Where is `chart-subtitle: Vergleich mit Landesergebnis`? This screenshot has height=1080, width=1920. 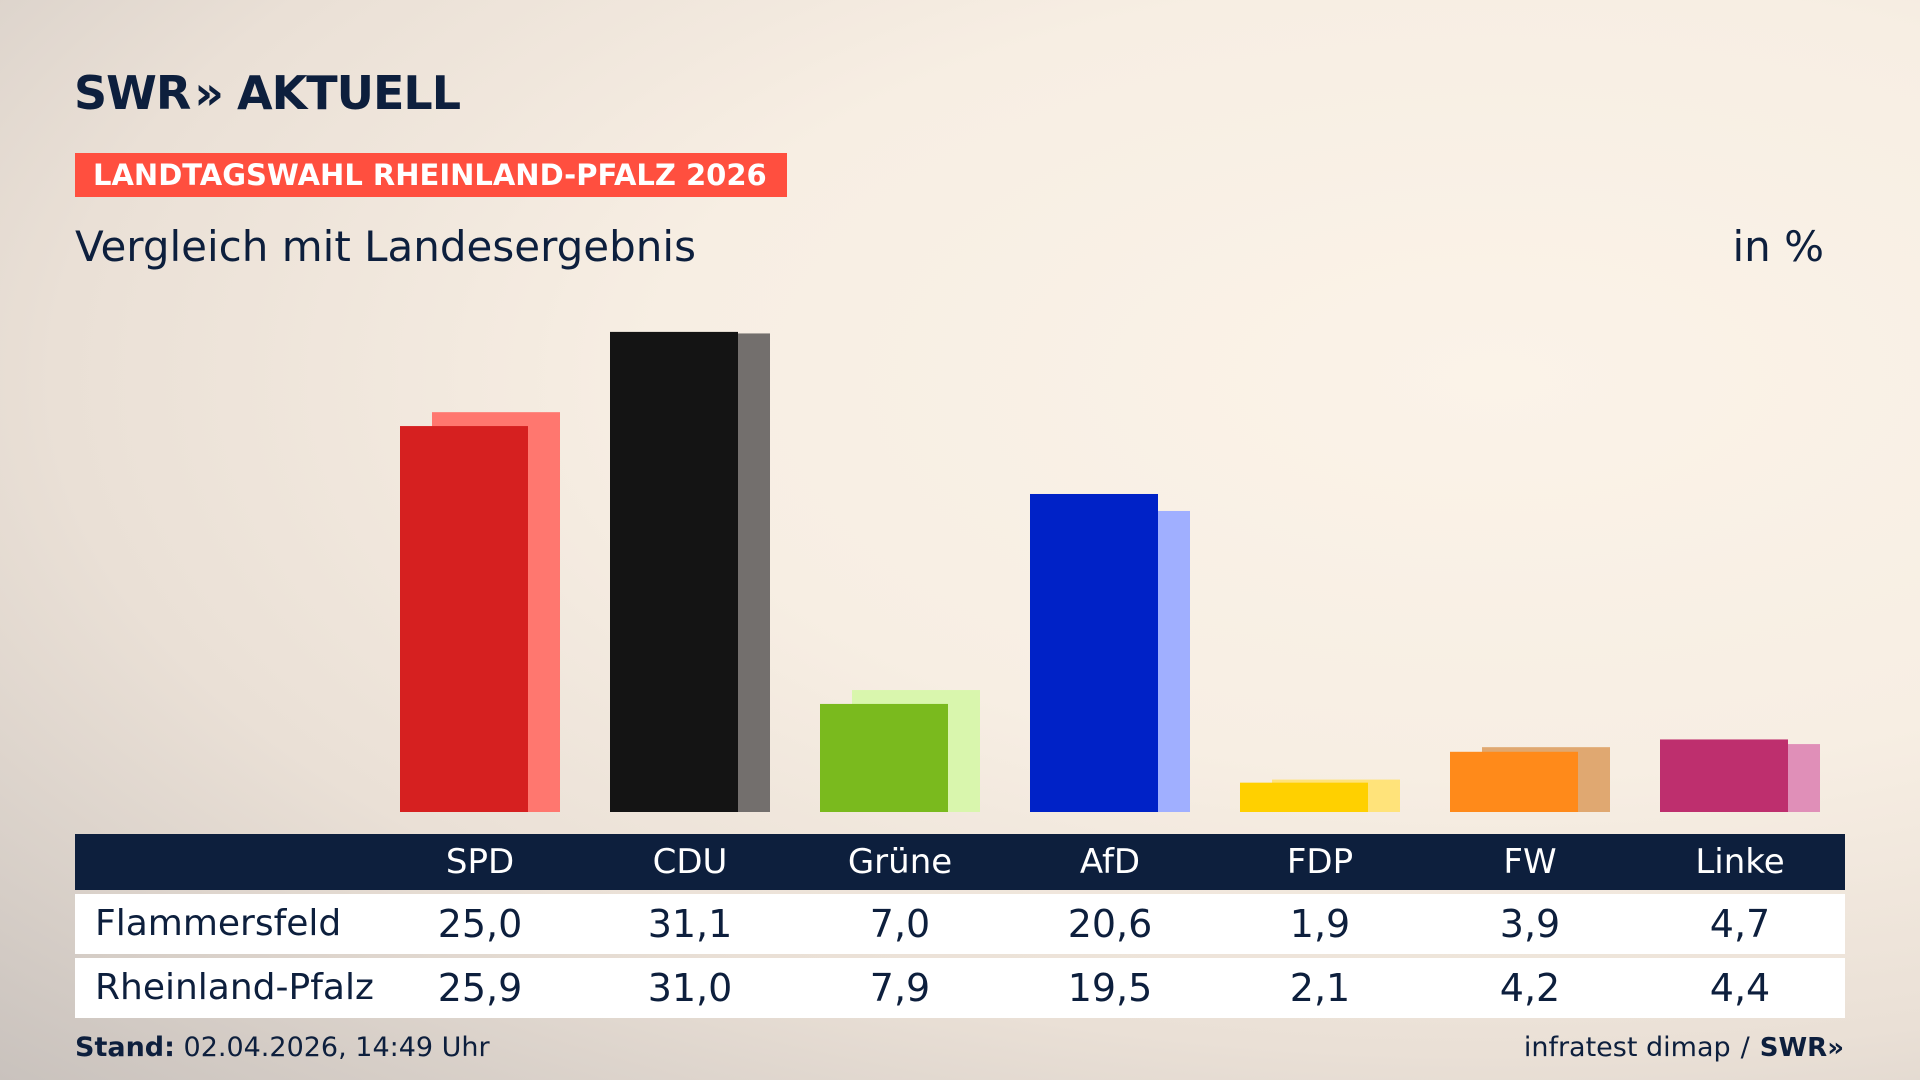 chart-subtitle: Vergleich mit Landesergebnis is located at coordinates (385, 246).